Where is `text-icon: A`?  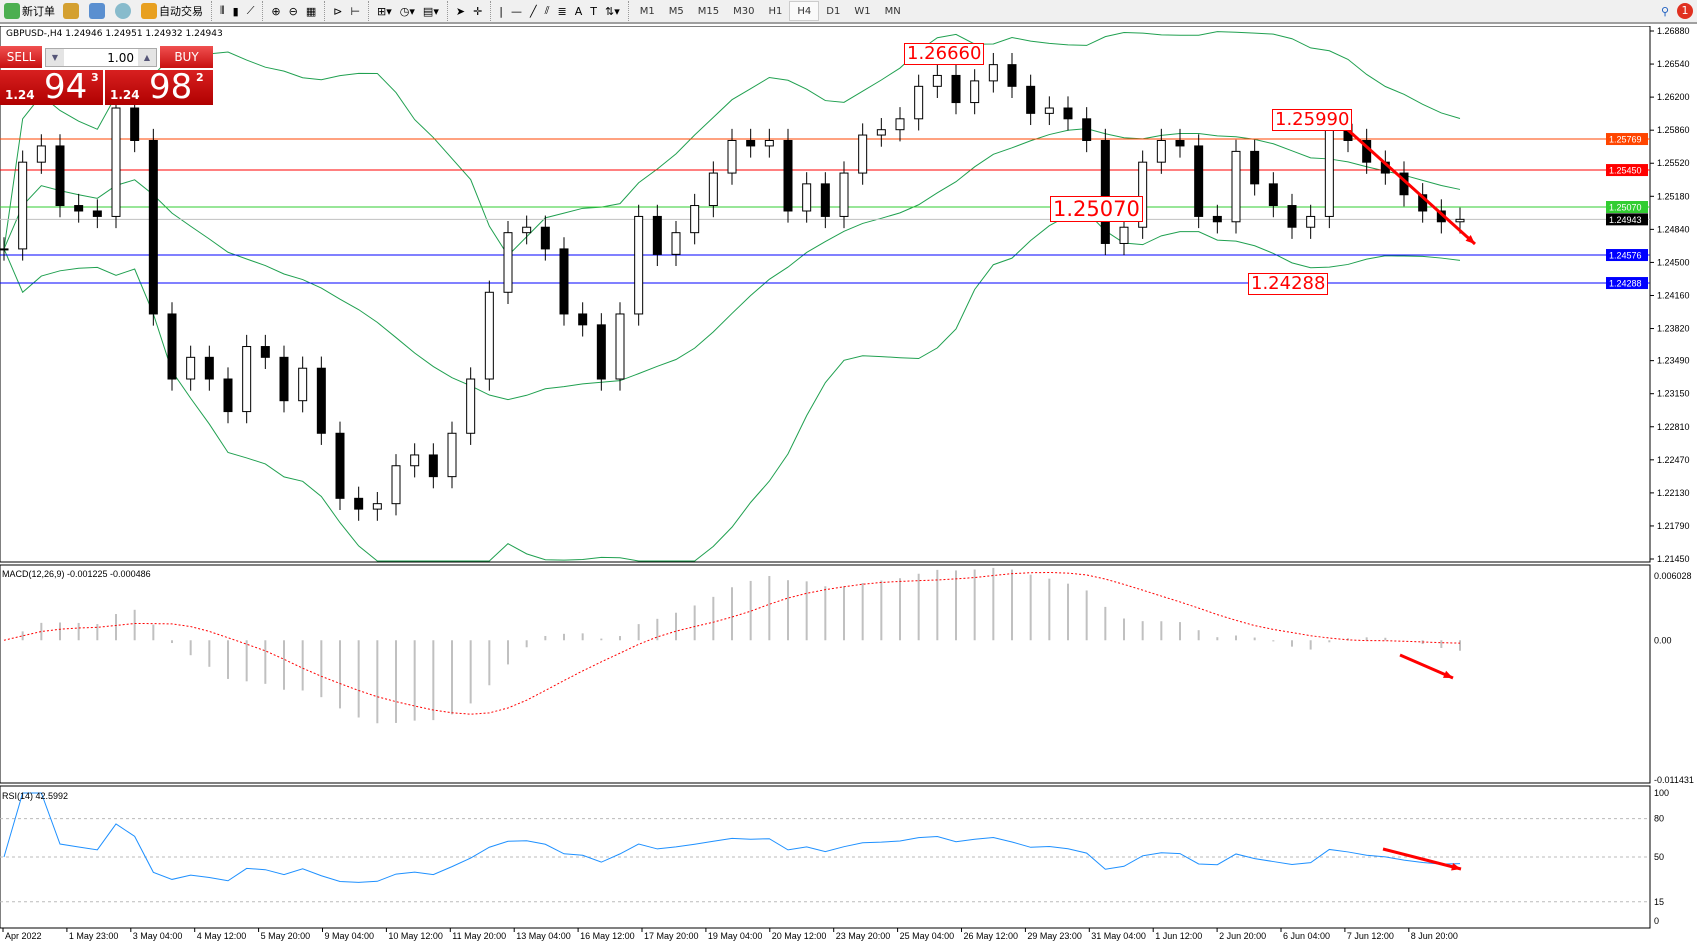 text-icon: A is located at coordinates (578, 11).